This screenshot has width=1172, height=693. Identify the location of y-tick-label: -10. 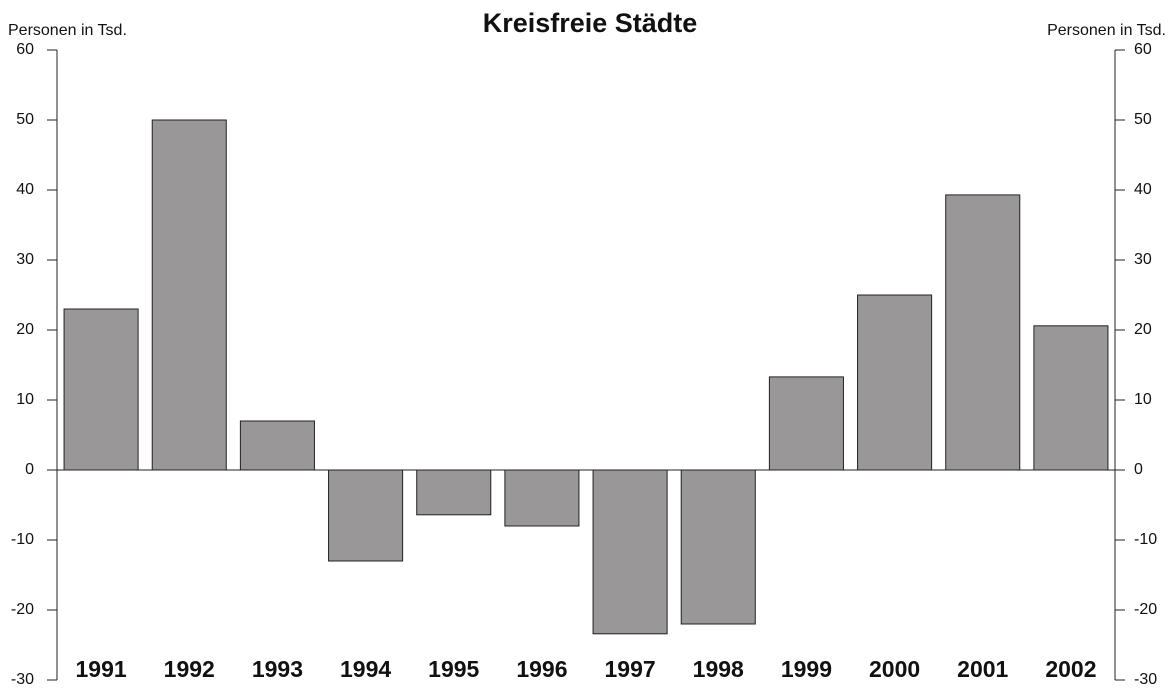
(22, 539).